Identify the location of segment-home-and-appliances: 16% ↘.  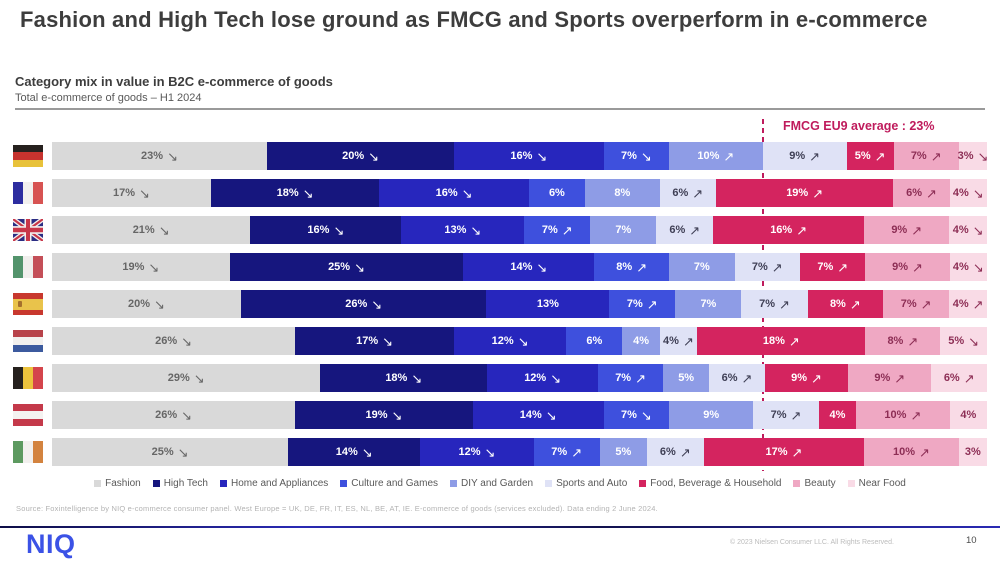
(529, 156).